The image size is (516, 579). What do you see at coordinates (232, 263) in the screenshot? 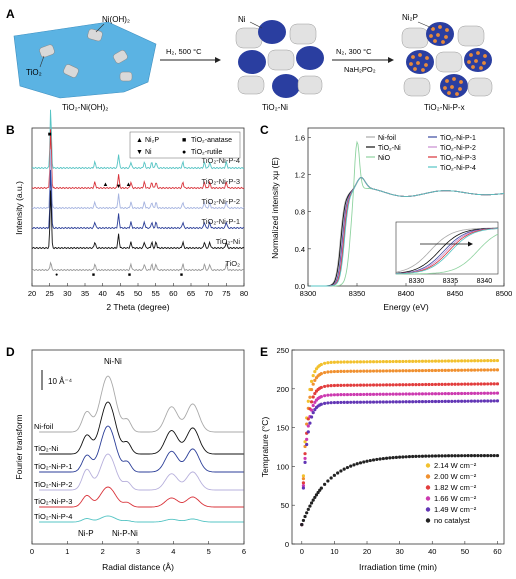
I see `series-label: TiO₂` at bounding box center [232, 263].